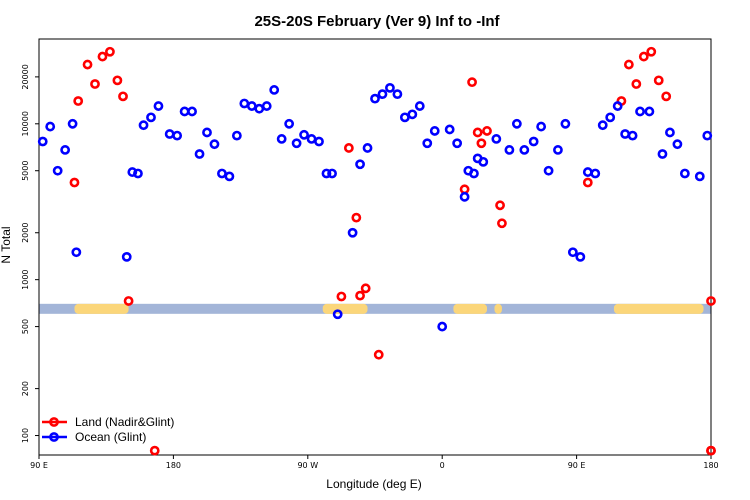  Describe the element at coordinates (54, 422) in the screenshot. I see `legend-land-marker` at that location.